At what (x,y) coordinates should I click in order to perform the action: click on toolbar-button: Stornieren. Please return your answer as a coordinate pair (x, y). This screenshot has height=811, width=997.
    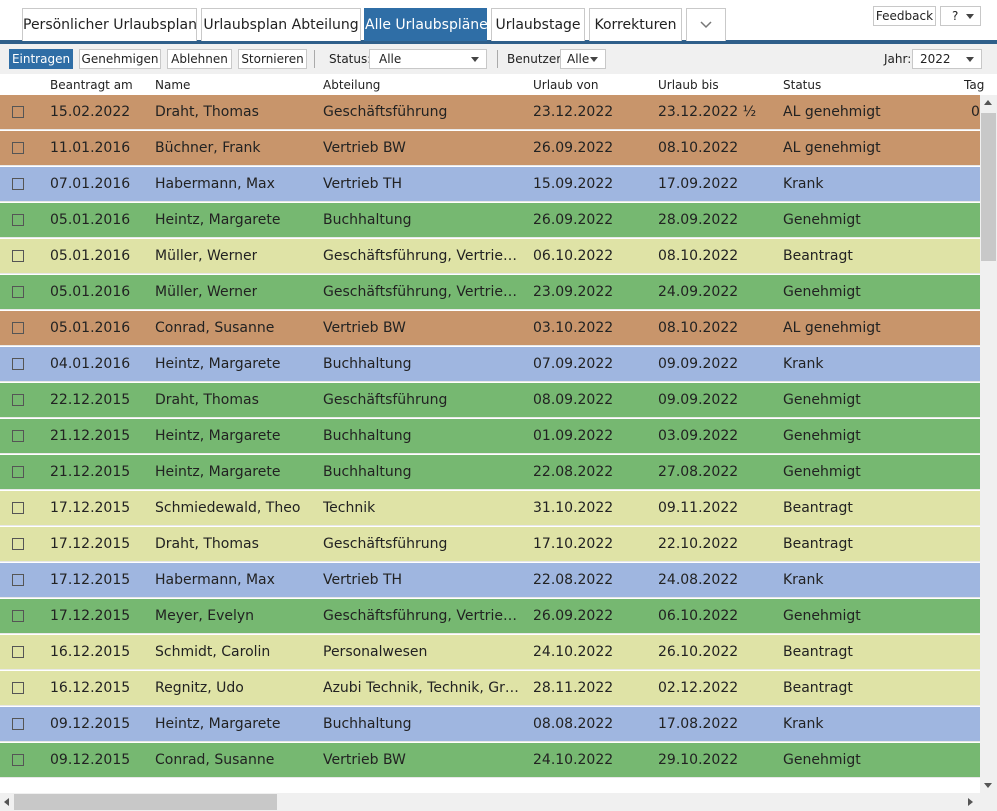
    Looking at the image, I should click on (272, 59).